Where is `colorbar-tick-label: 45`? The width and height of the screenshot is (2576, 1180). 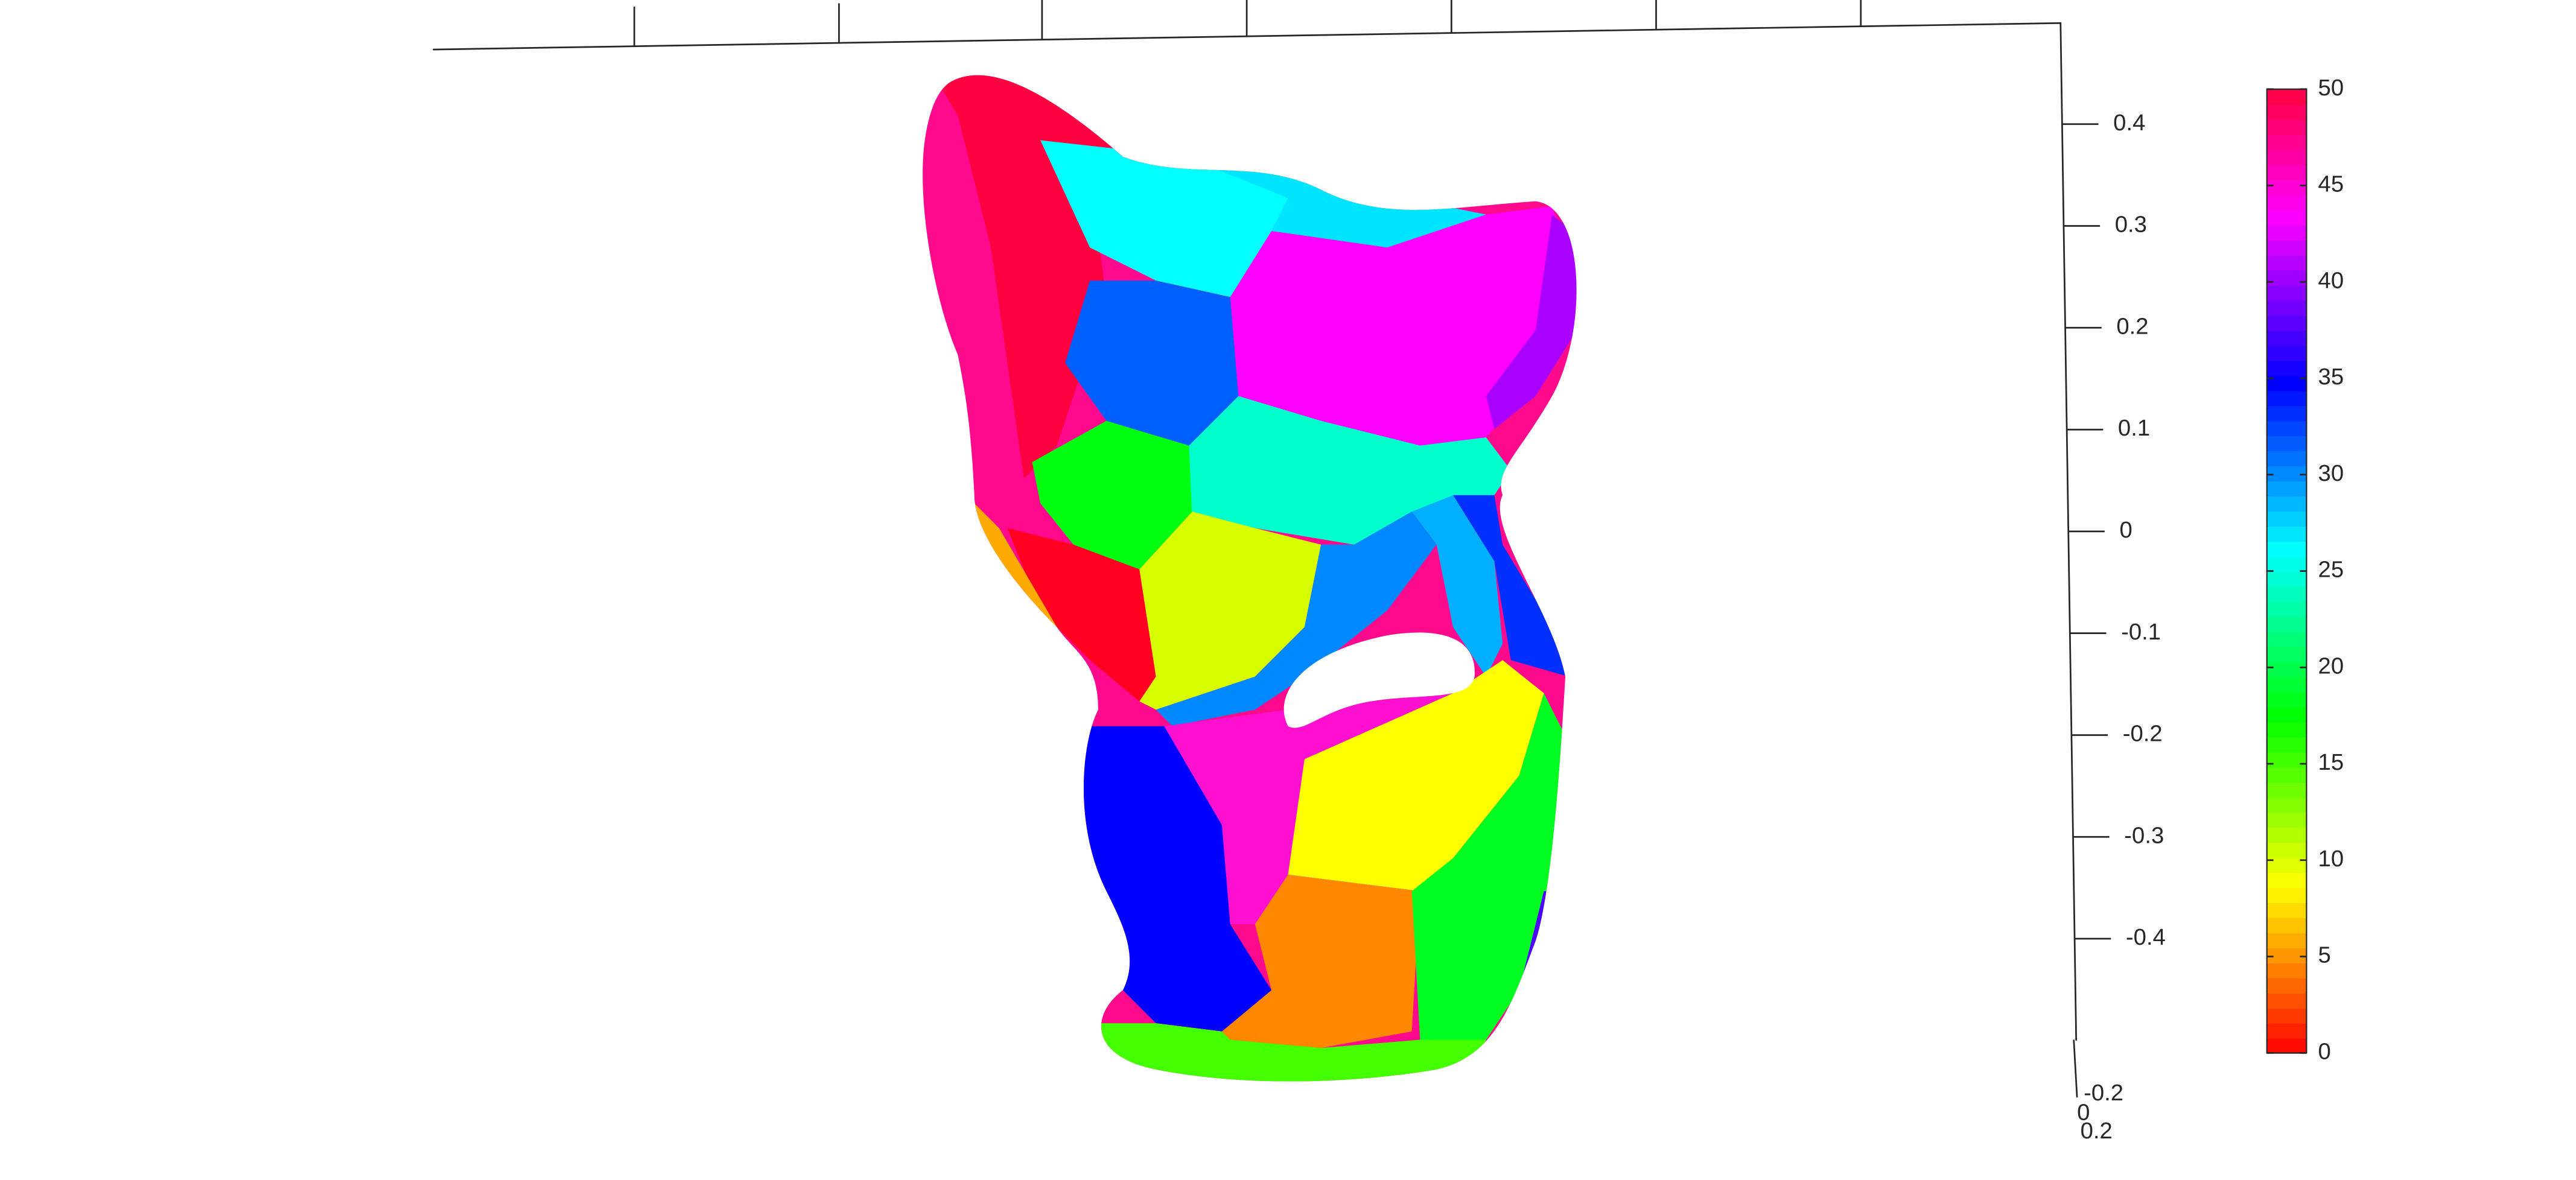 colorbar-tick-label: 45 is located at coordinates (2331, 184).